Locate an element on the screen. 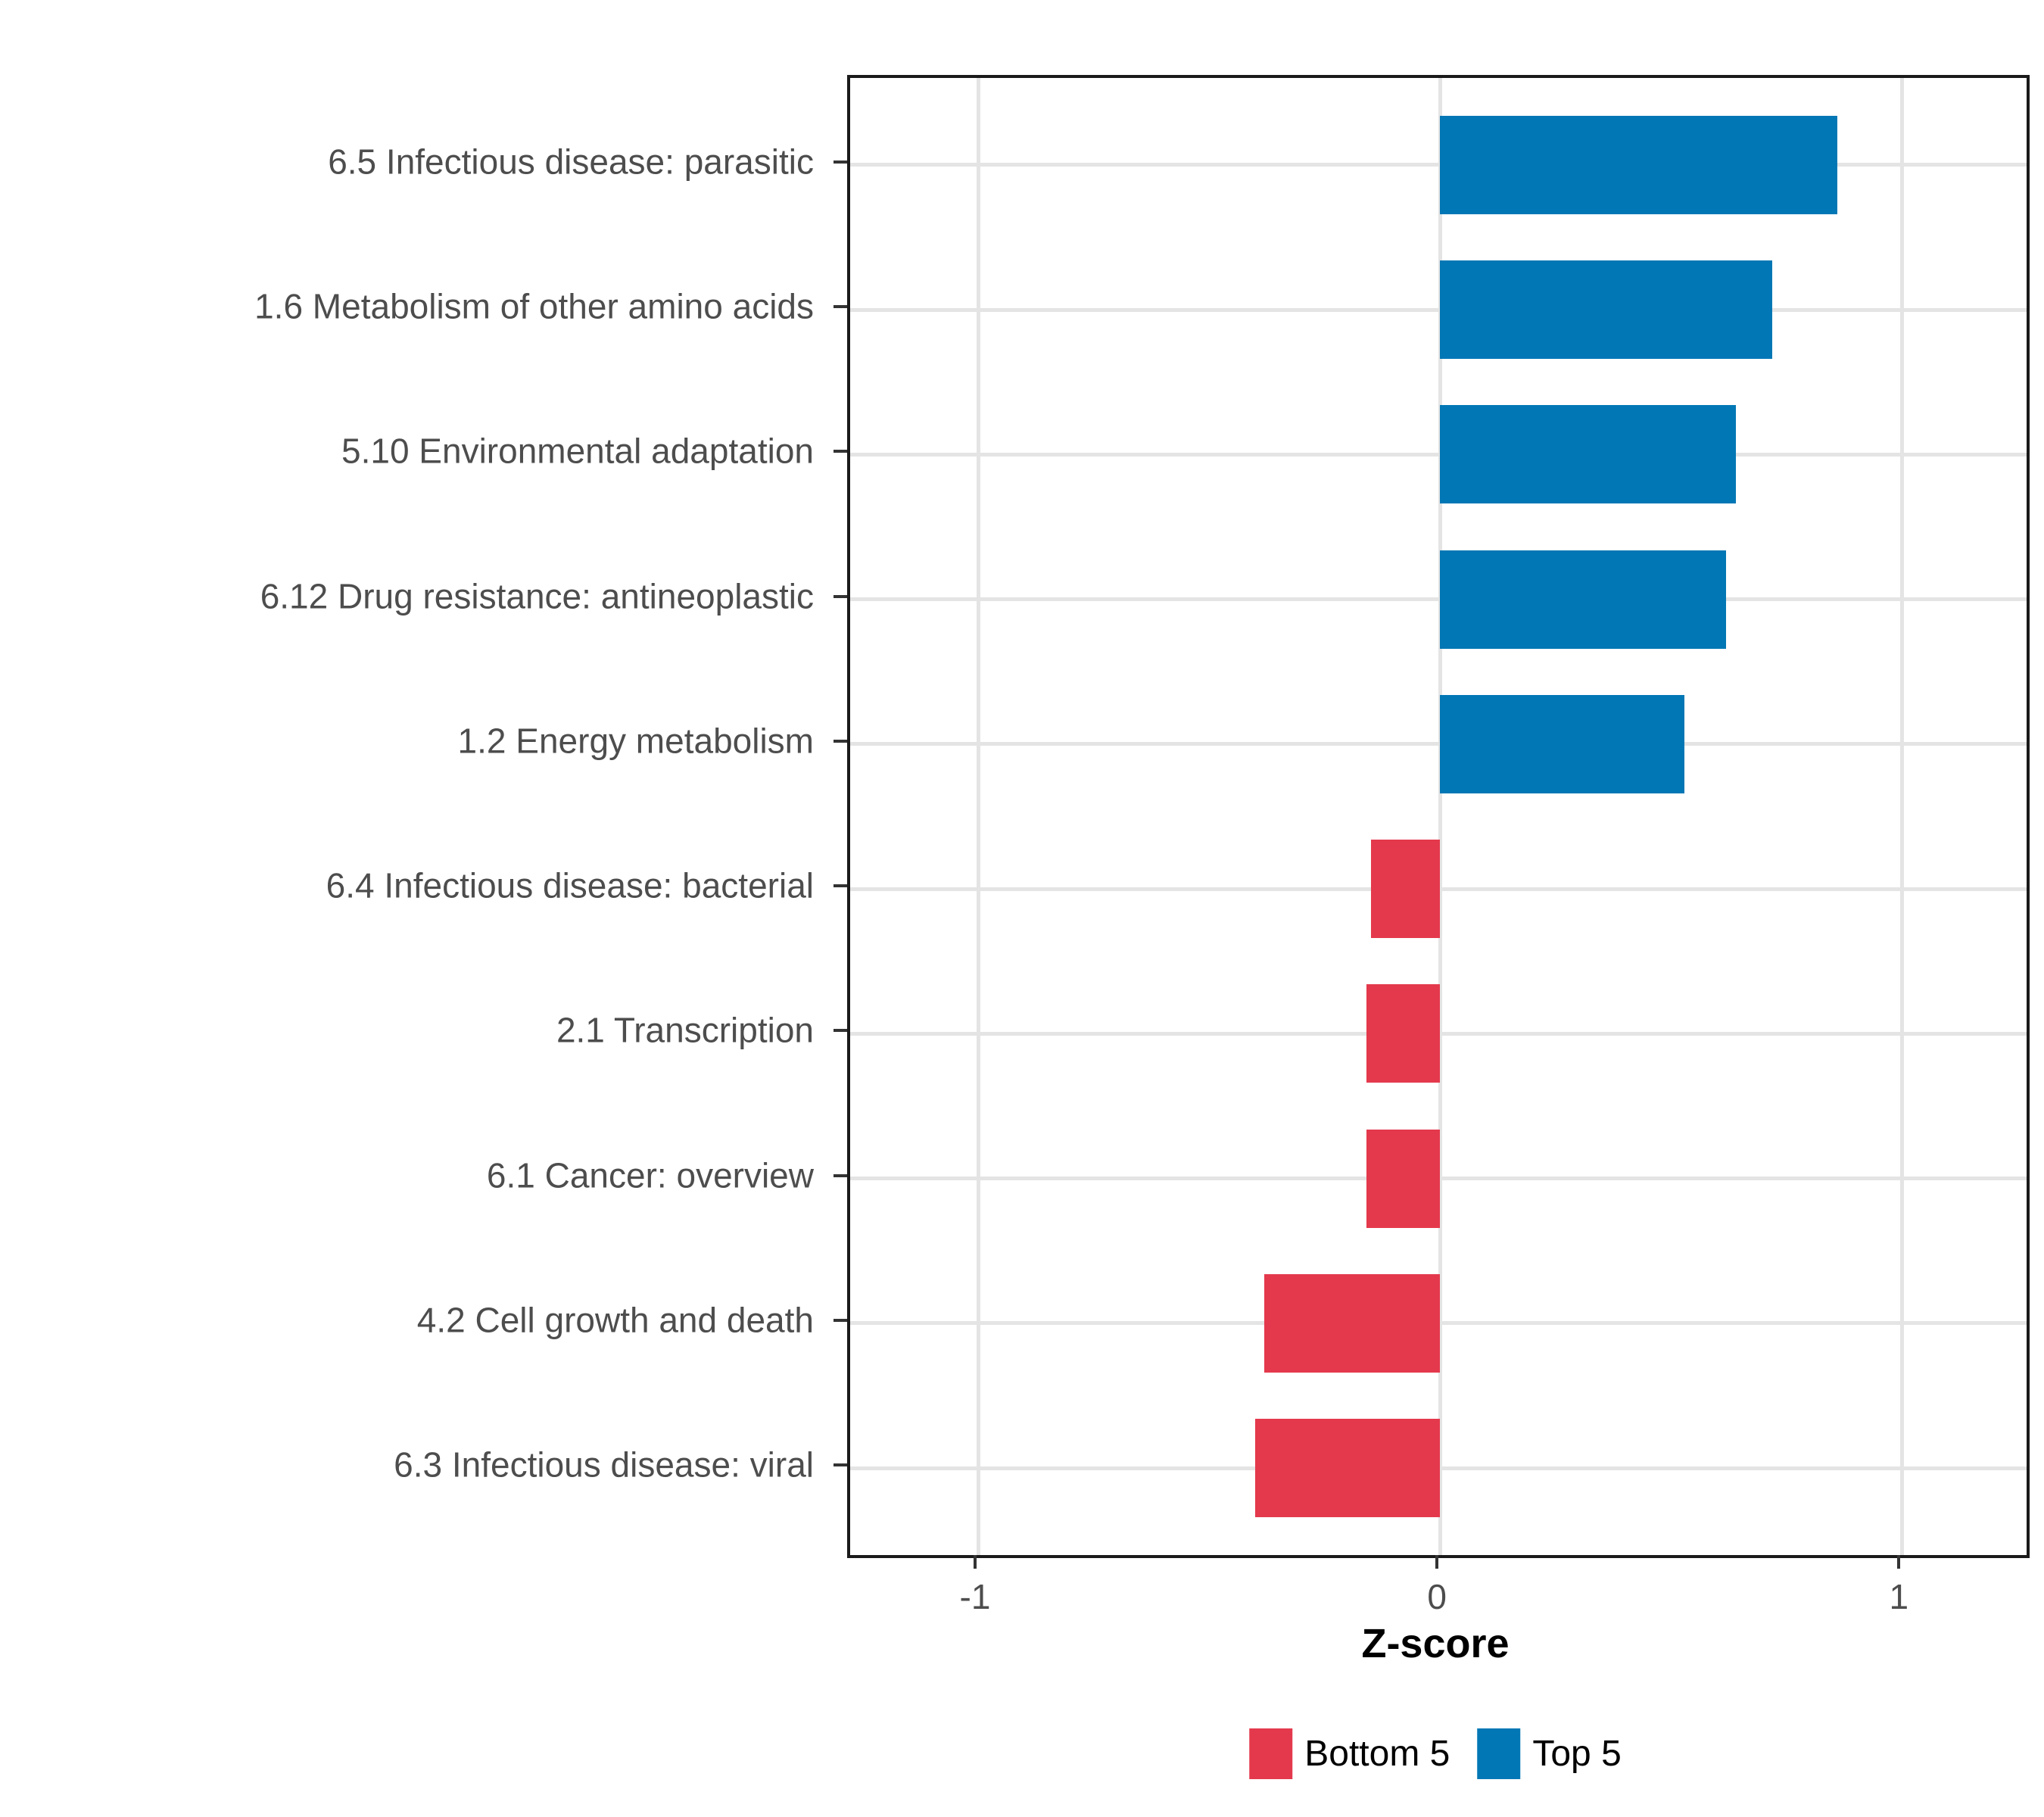  y-axis-label: 1.6 Metabolism of other amino acids is located at coordinates (534, 306).